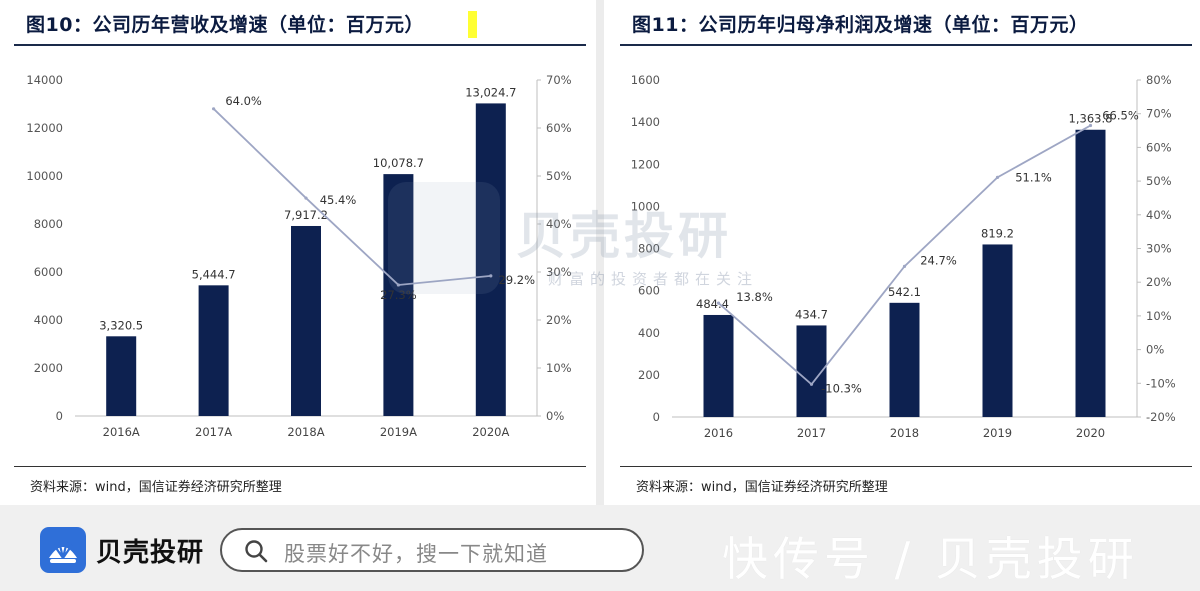  What do you see at coordinates (44, 176) in the screenshot?
I see `y-tick-label: 10000` at bounding box center [44, 176].